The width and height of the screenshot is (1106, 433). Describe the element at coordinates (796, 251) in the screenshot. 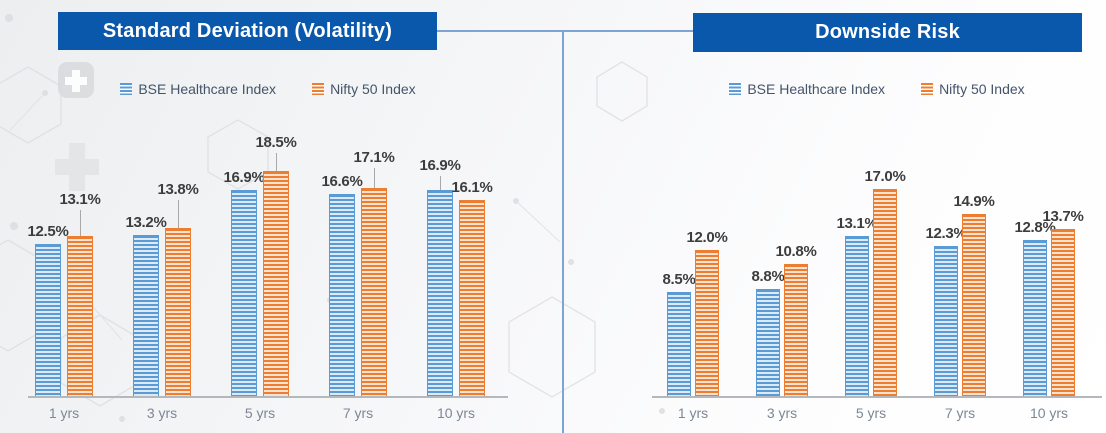

I see `bar-value-label: 10.8%` at that location.